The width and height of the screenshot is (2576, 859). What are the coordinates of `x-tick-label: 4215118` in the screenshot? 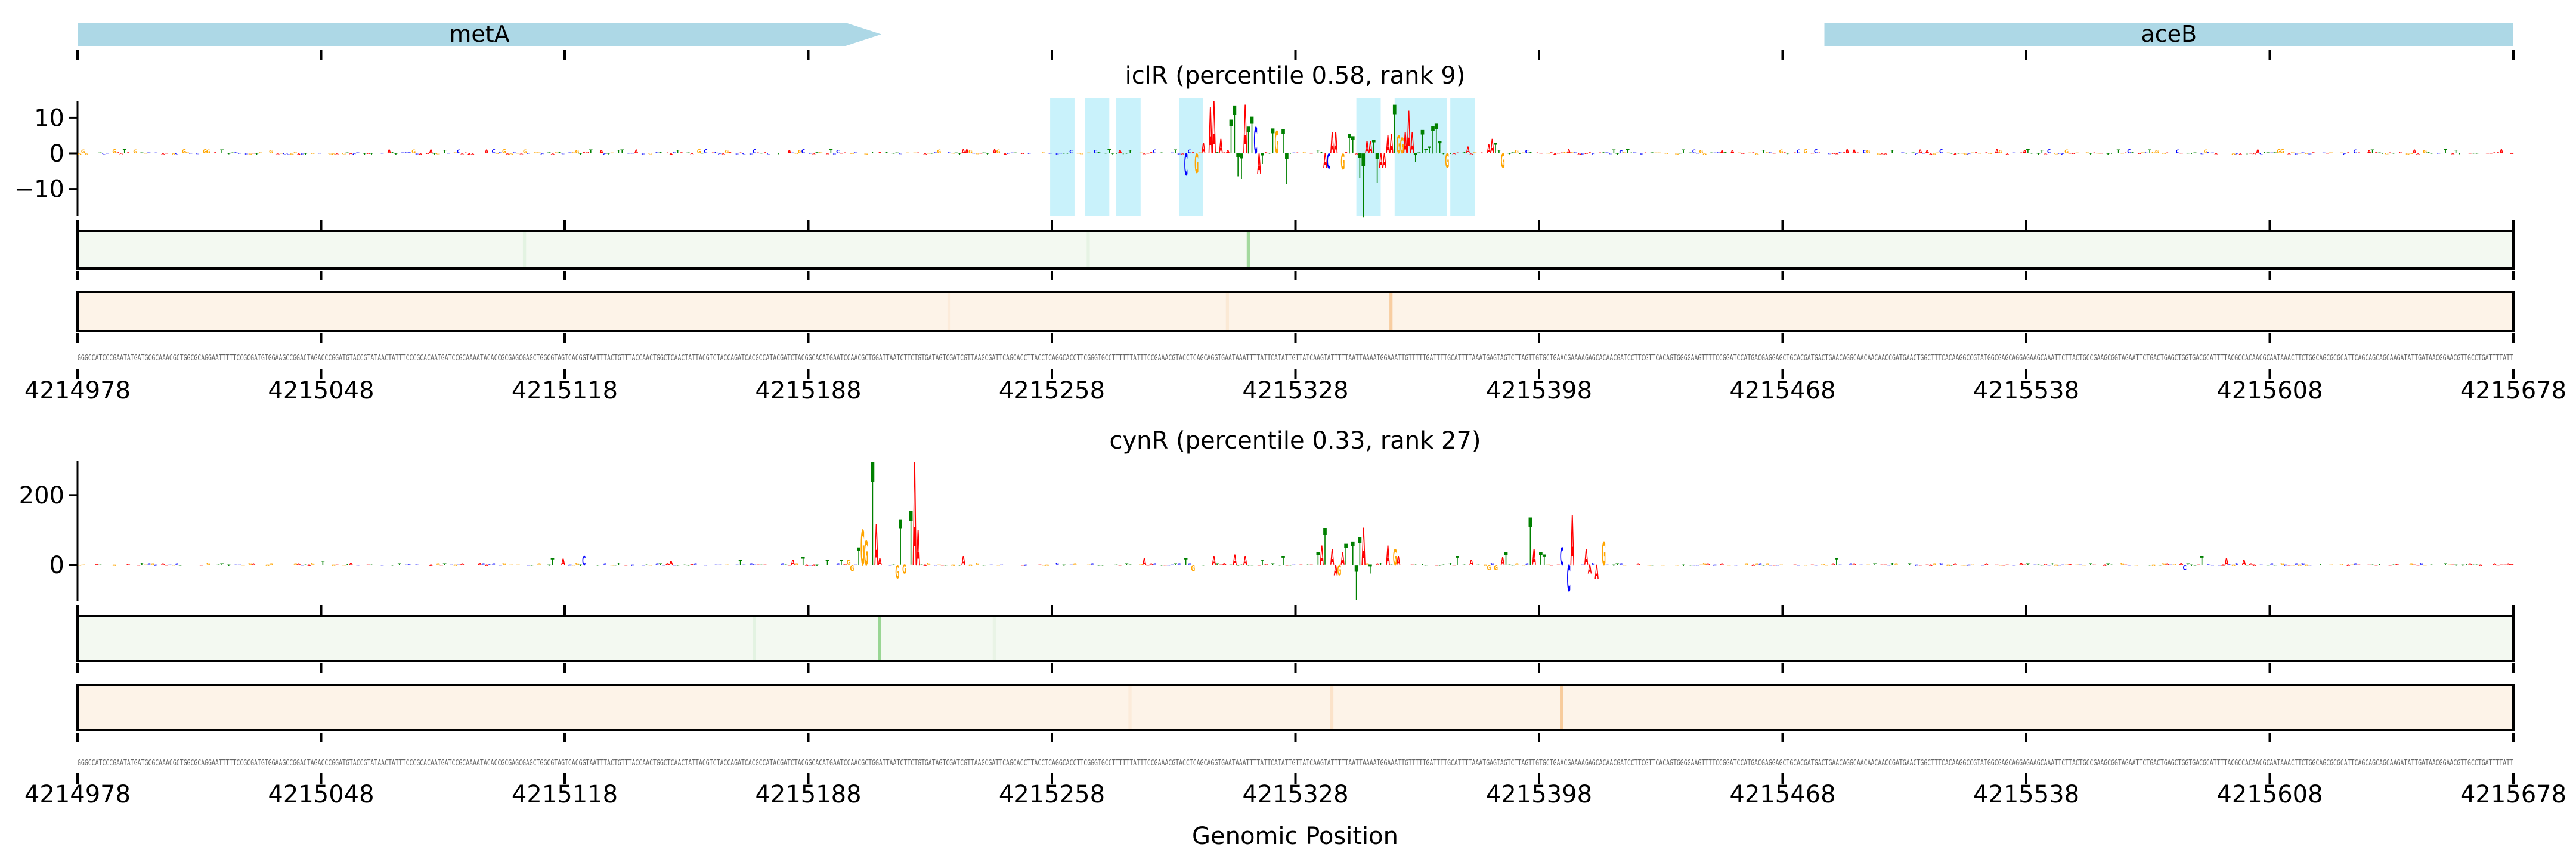 It's located at (565, 390).